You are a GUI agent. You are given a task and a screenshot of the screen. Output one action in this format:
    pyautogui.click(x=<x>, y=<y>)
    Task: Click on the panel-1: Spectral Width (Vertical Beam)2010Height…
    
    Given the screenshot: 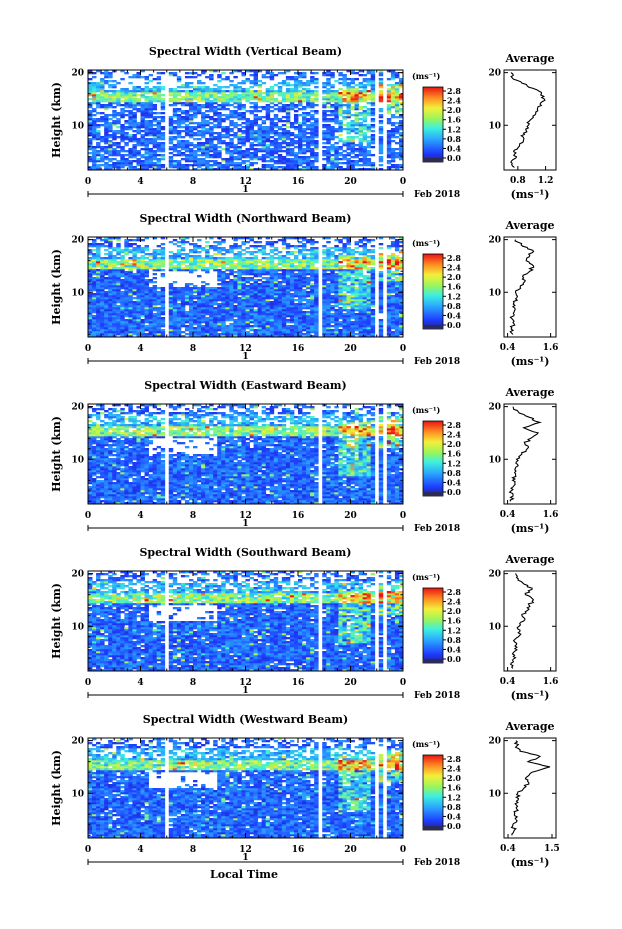 What is the action you would take?
    pyautogui.click(x=303, y=123)
    